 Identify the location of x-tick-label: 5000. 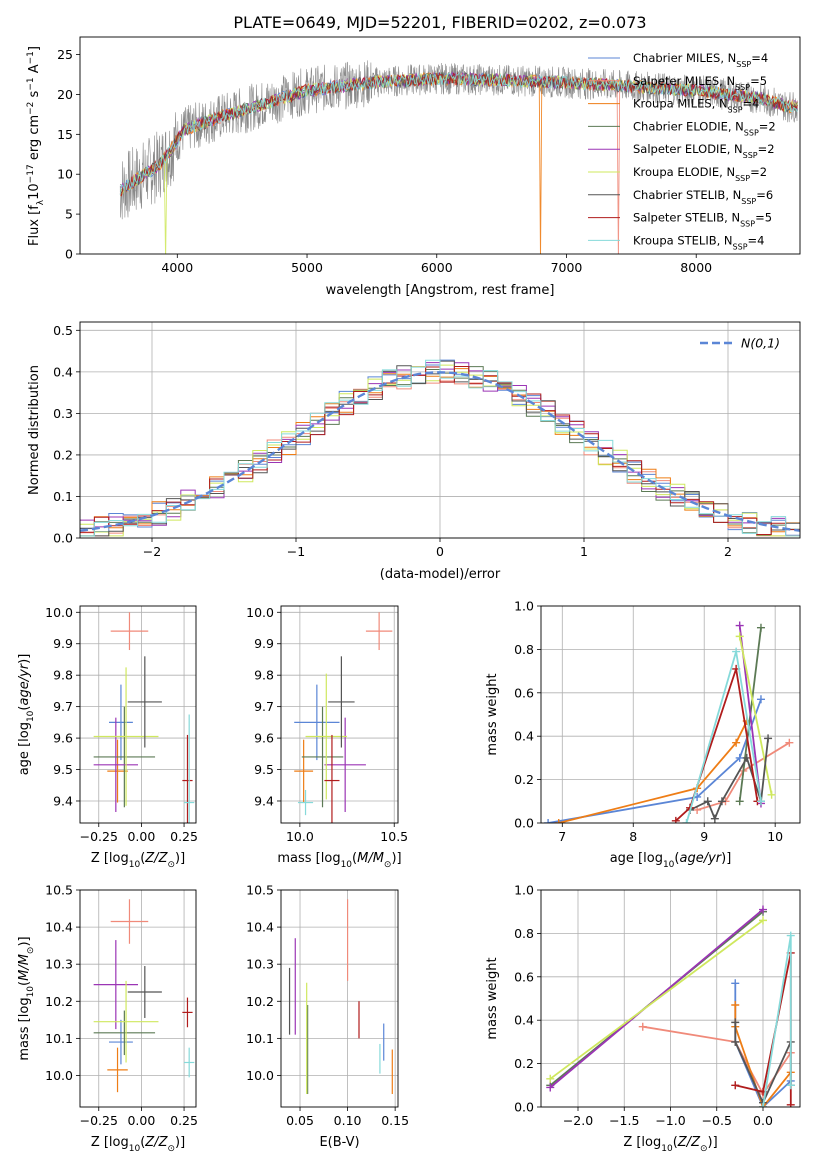
(307, 267).